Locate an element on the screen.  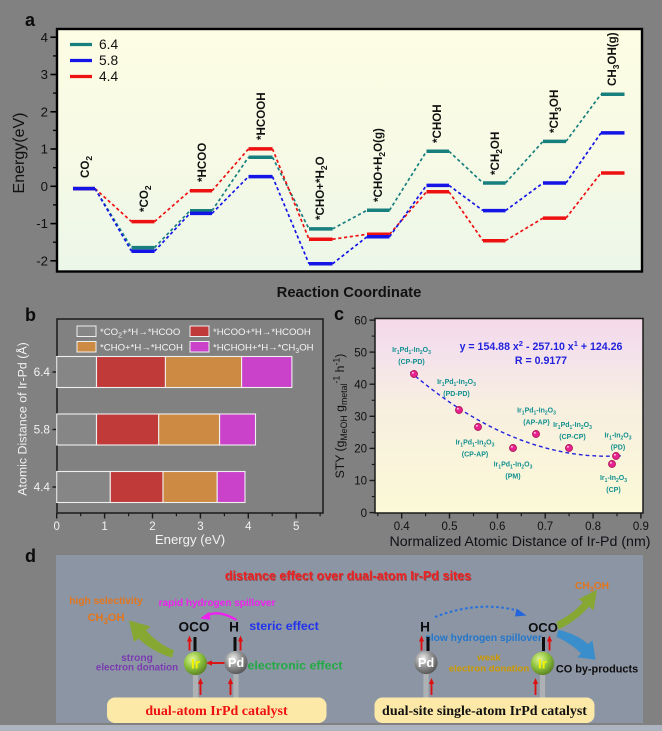
svg-text: Reaction Coordinate is located at coordinates (349, 293).